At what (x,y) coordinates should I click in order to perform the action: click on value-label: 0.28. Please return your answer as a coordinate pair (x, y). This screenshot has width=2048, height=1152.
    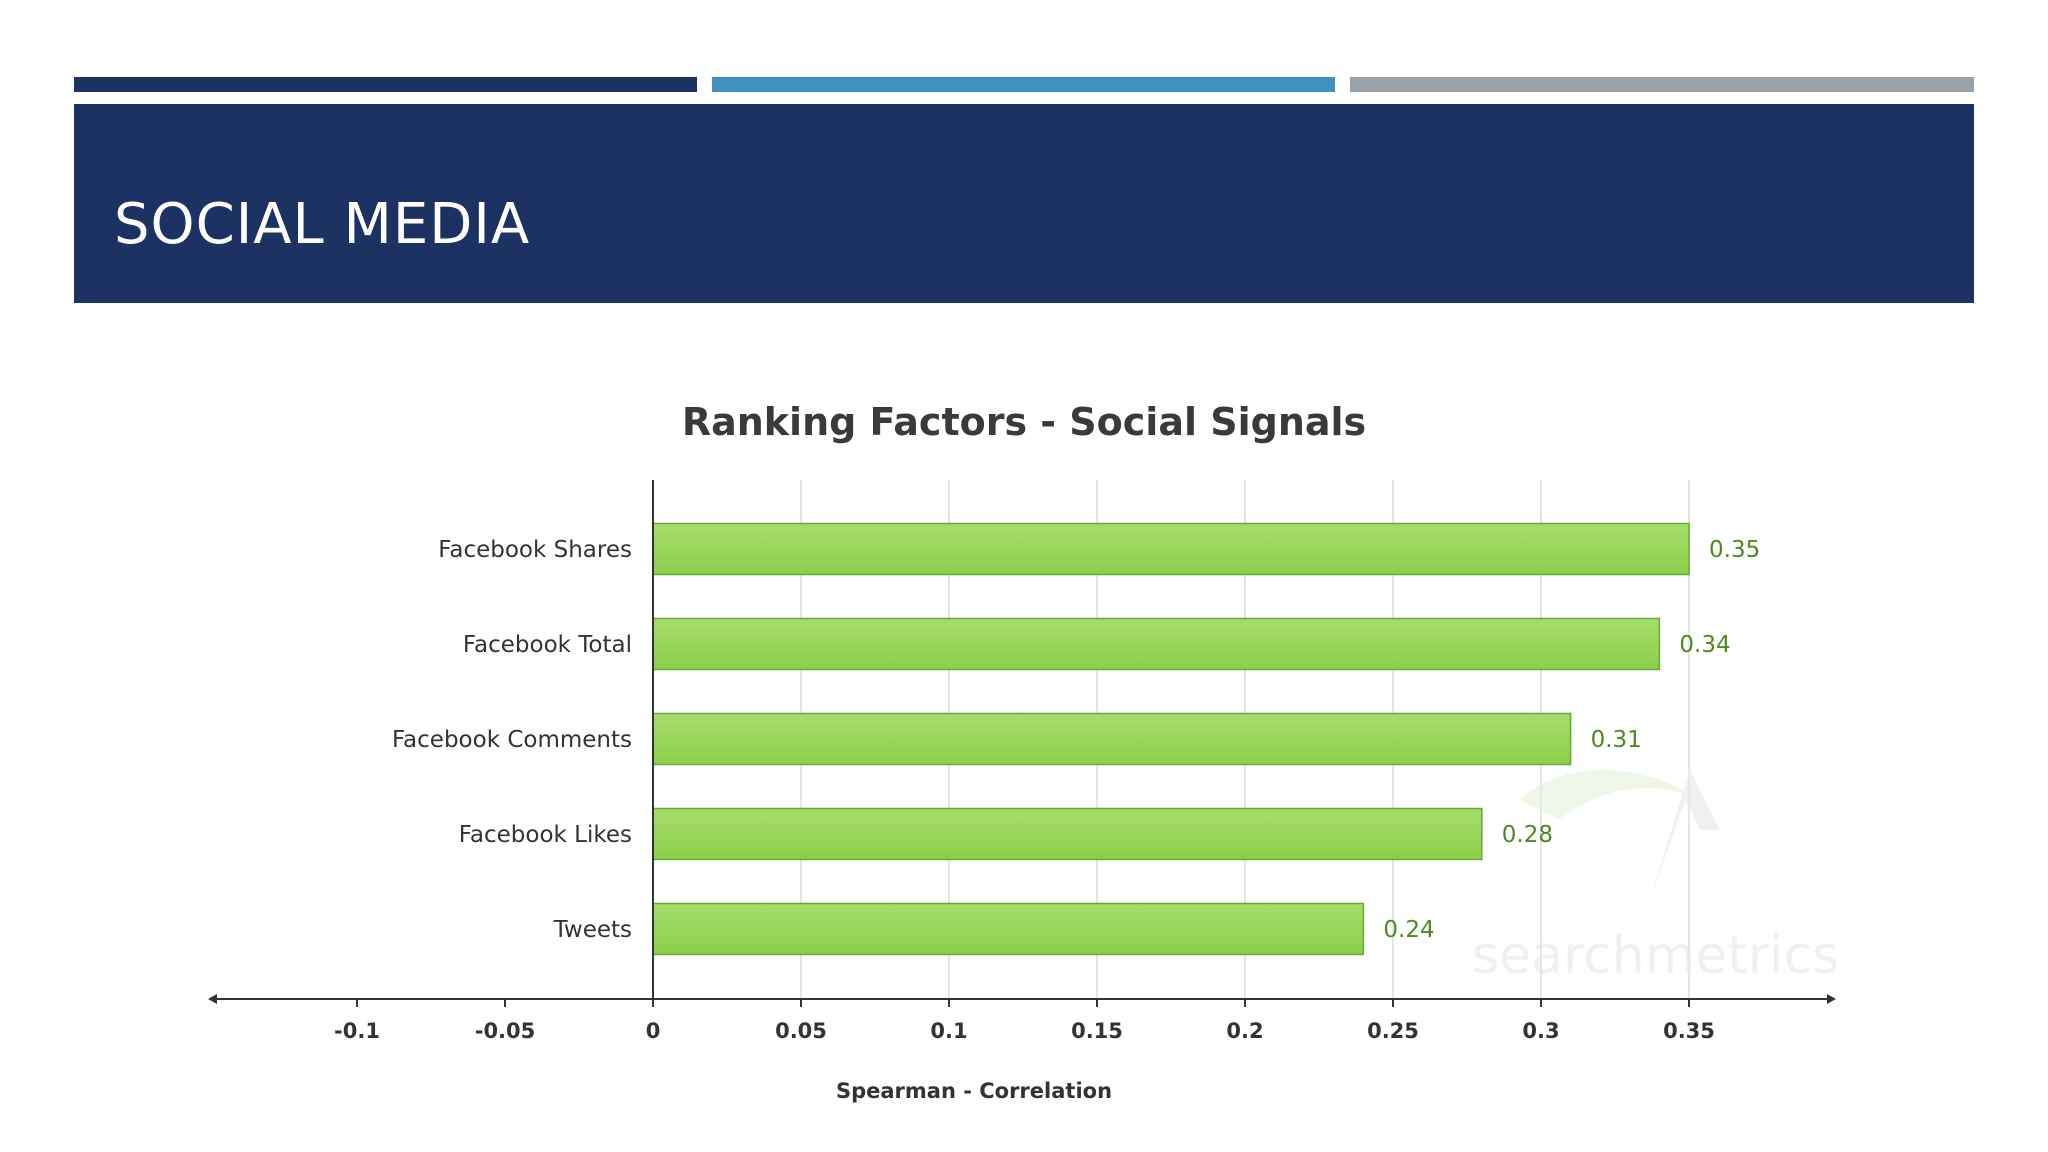
    Looking at the image, I should click on (1527, 835).